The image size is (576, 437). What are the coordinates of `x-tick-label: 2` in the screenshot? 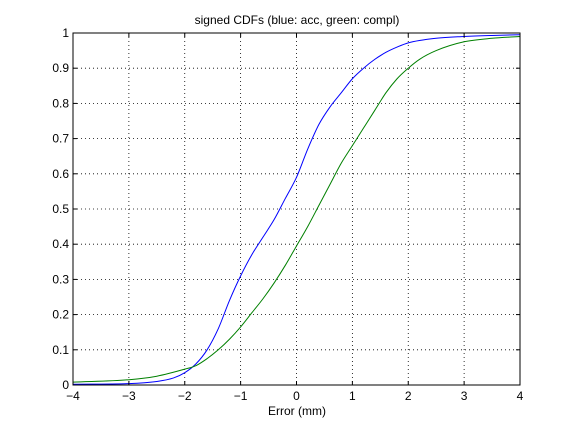 It's located at (408, 396).